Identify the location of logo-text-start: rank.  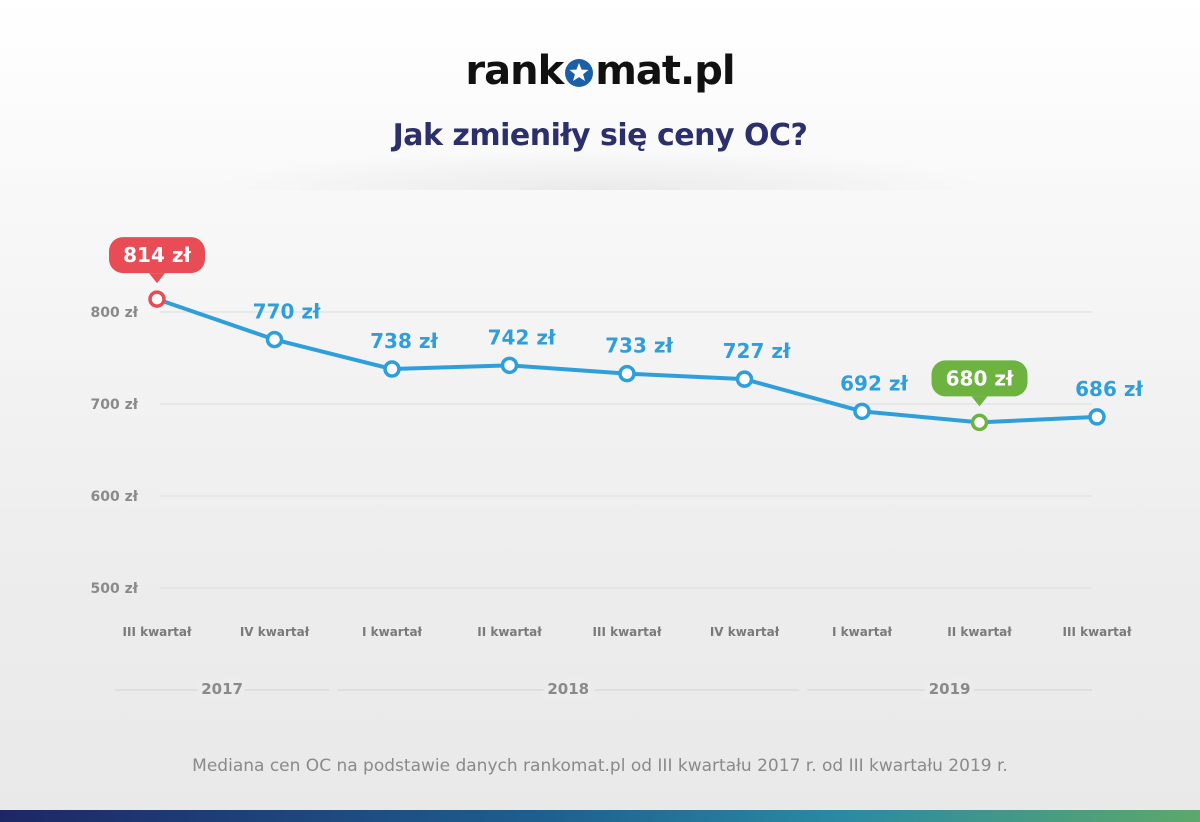
(514, 71).